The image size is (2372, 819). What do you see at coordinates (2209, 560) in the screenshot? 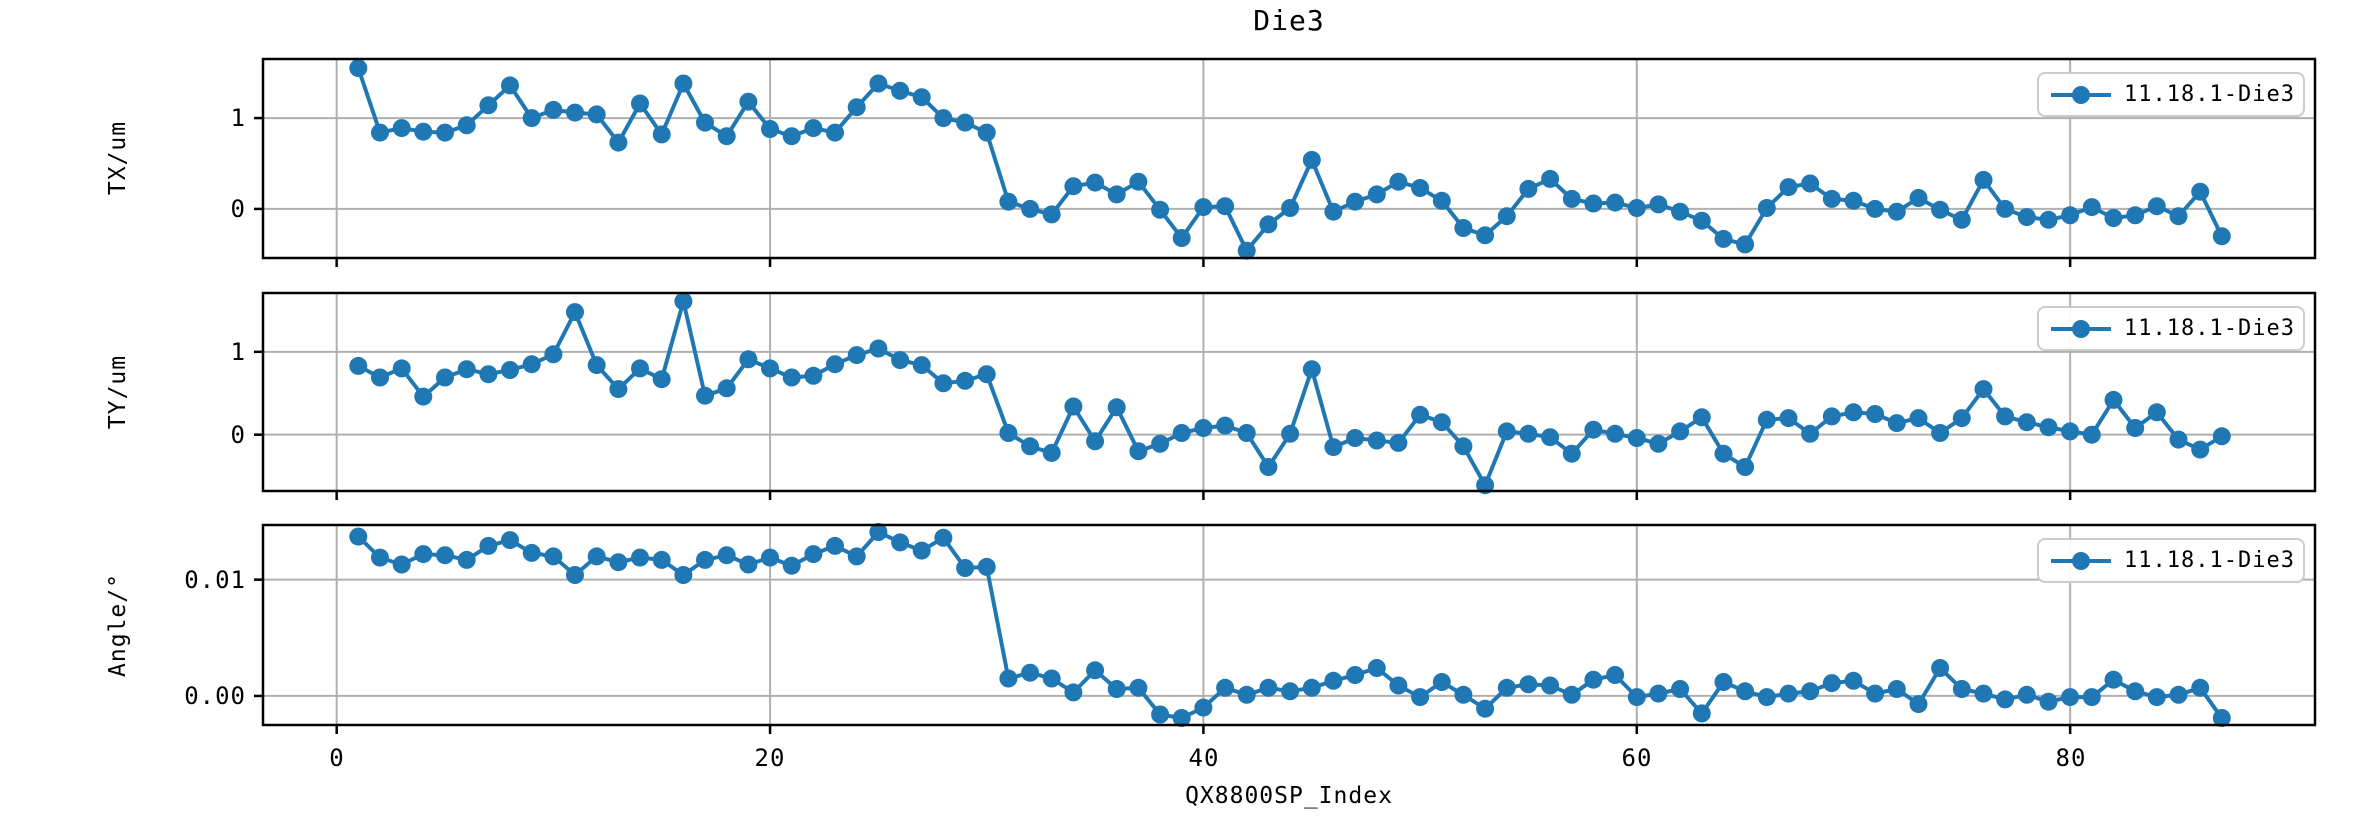
I see `legend-label: 11.18.1-Die3` at bounding box center [2209, 560].